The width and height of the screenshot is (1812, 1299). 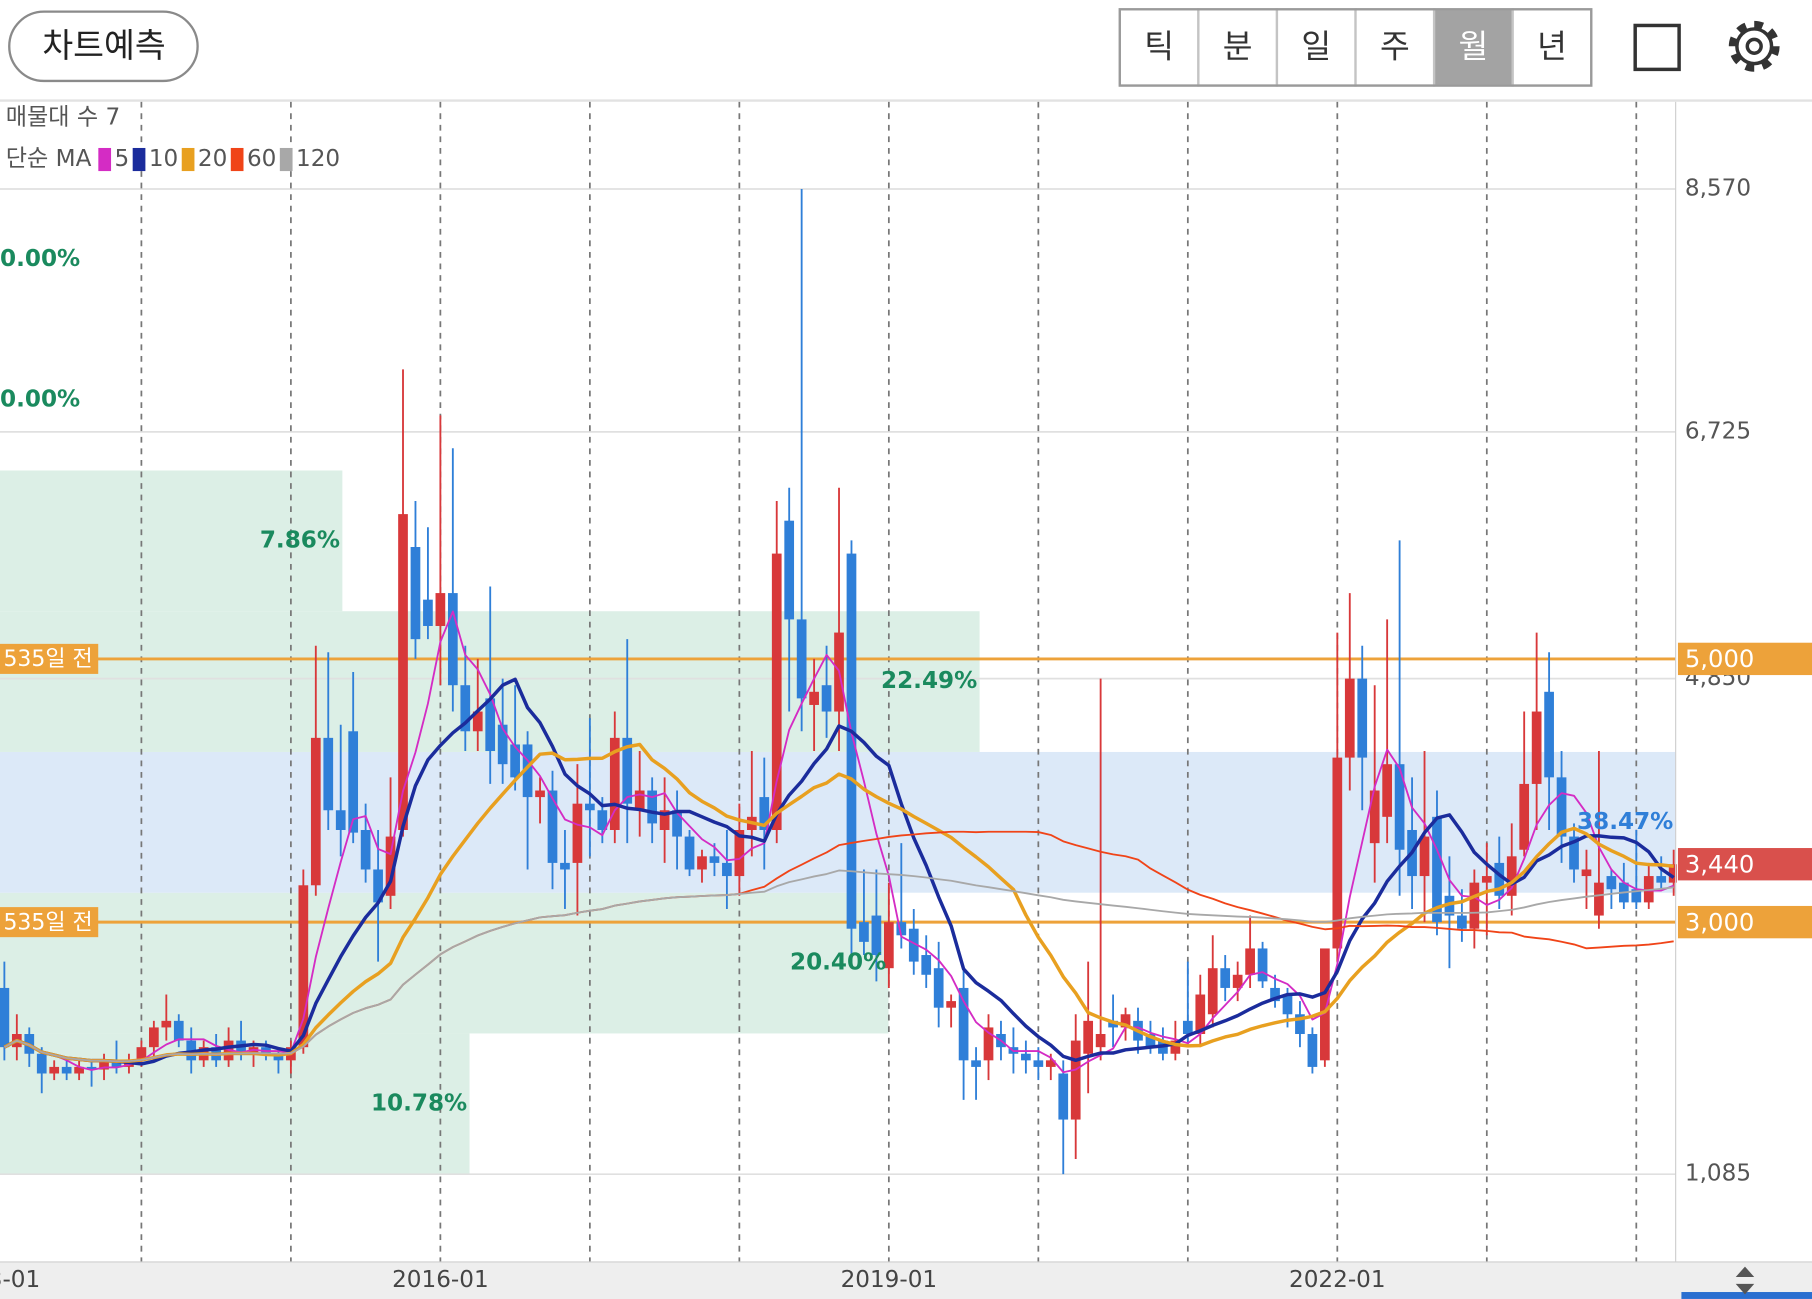 What do you see at coordinates (1625, 822) in the screenshot?
I see `profile-label: 38.47%` at bounding box center [1625, 822].